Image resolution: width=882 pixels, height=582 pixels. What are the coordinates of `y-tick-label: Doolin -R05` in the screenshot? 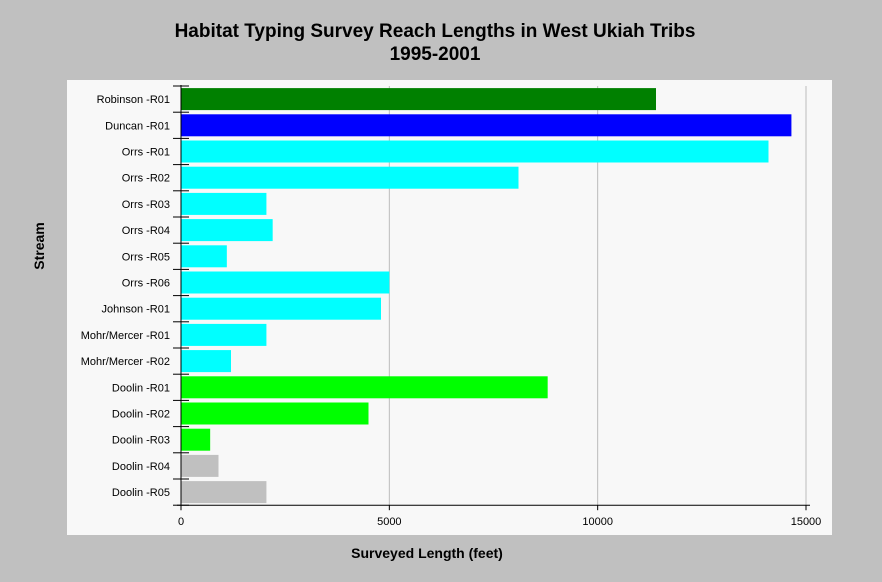 It's located at (141, 493).